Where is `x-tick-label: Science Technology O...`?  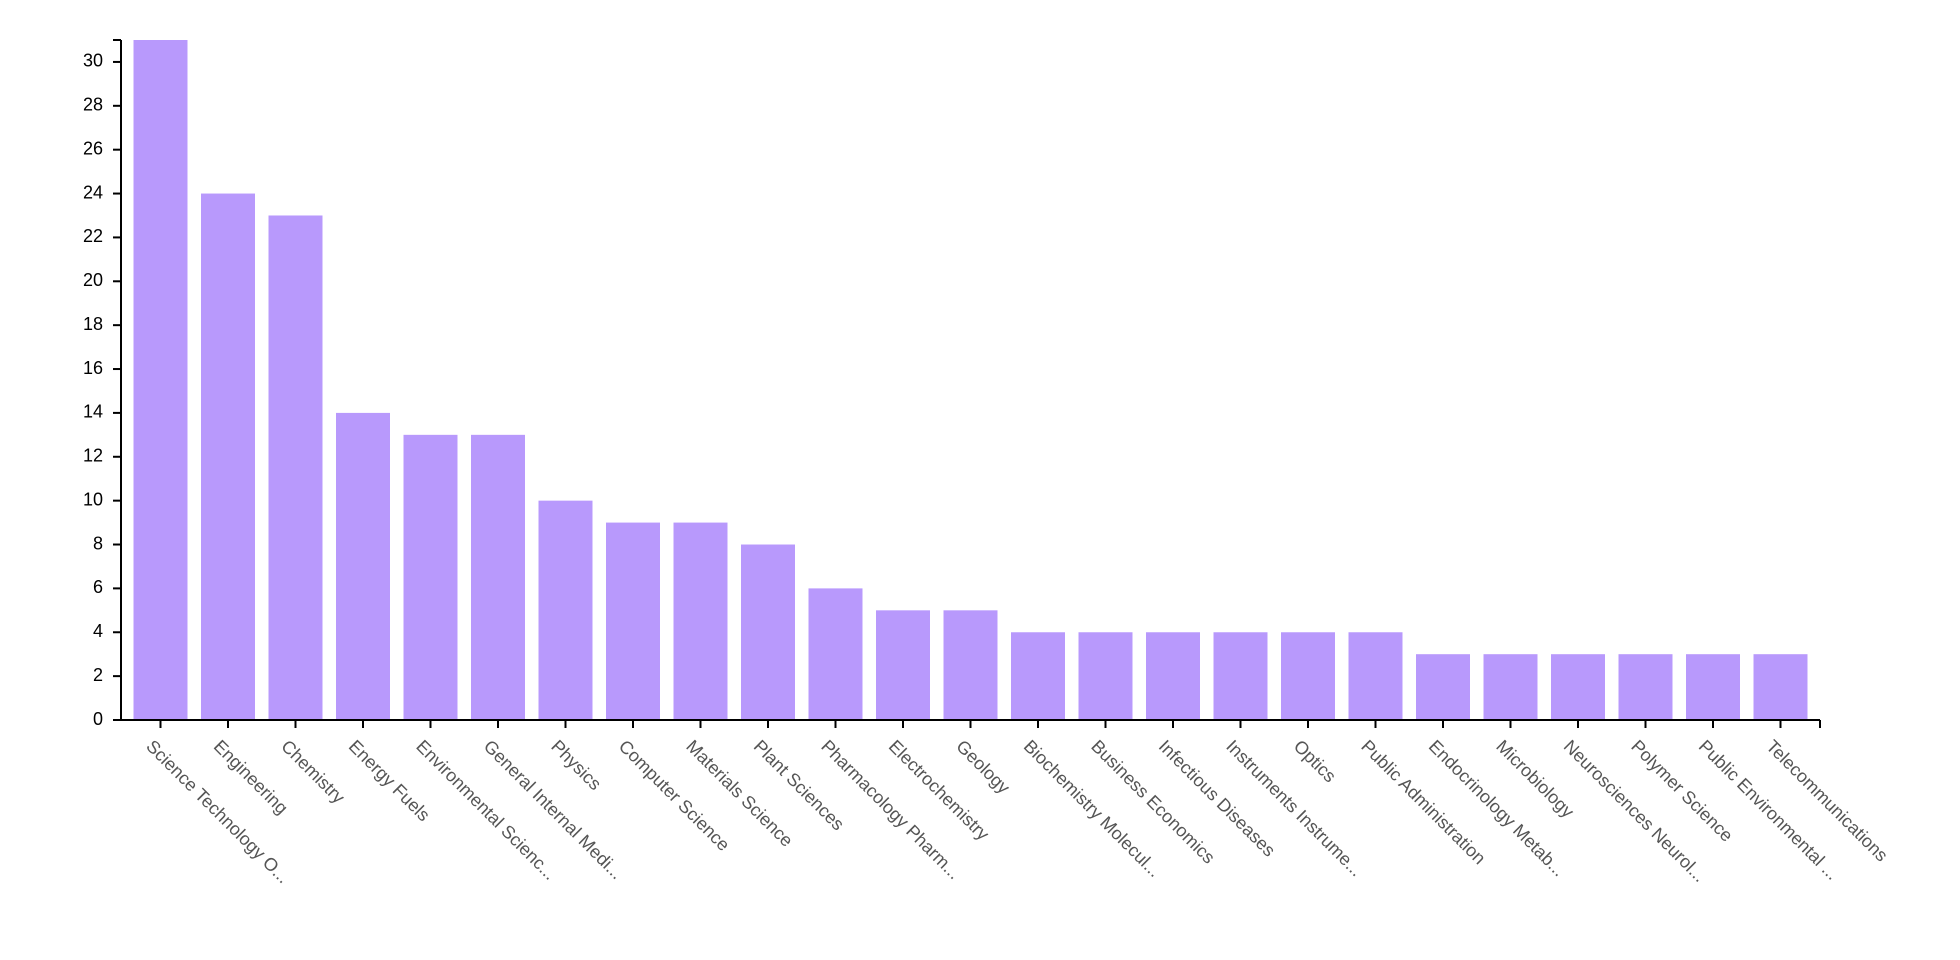 x-tick-label: Science Technology O... is located at coordinates (217, 811).